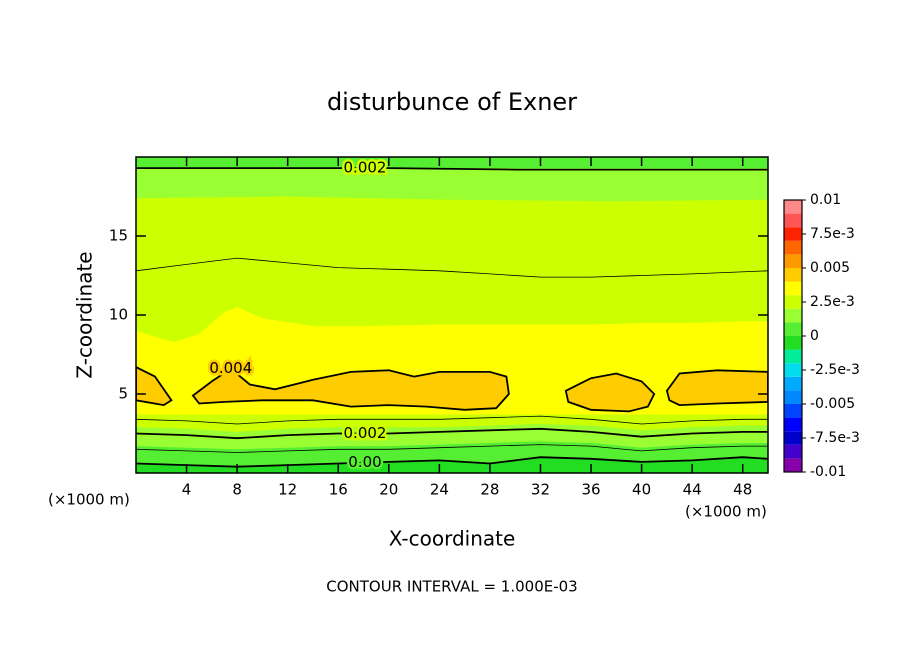 The height and width of the screenshot is (654, 904). Describe the element at coordinates (123, 394) in the screenshot. I see `y-tick-label: 5` at that location.